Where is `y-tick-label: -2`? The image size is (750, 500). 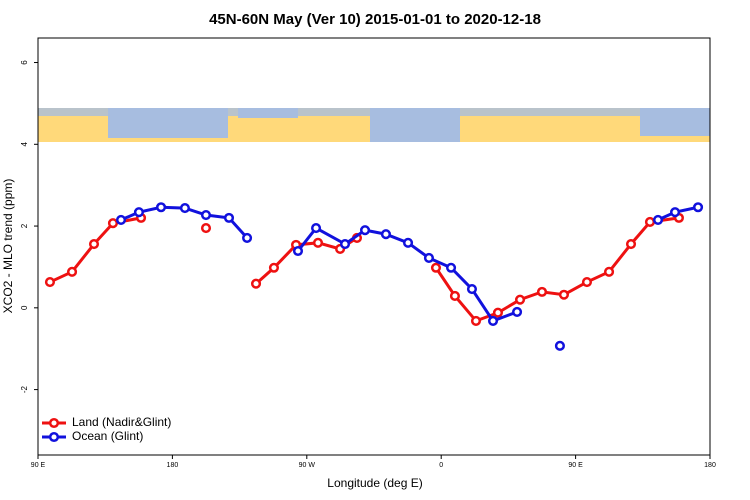 y-tick-label: -2 is located at coordinates (24, 389).